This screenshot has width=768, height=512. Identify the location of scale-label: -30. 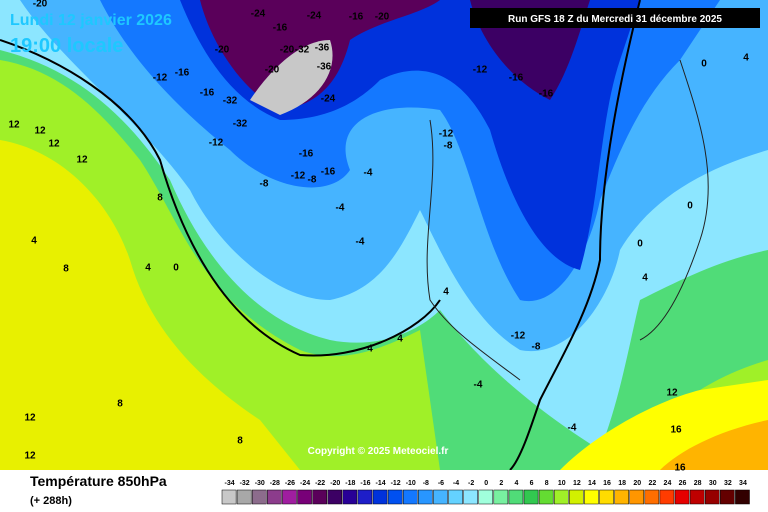
(260, 483).